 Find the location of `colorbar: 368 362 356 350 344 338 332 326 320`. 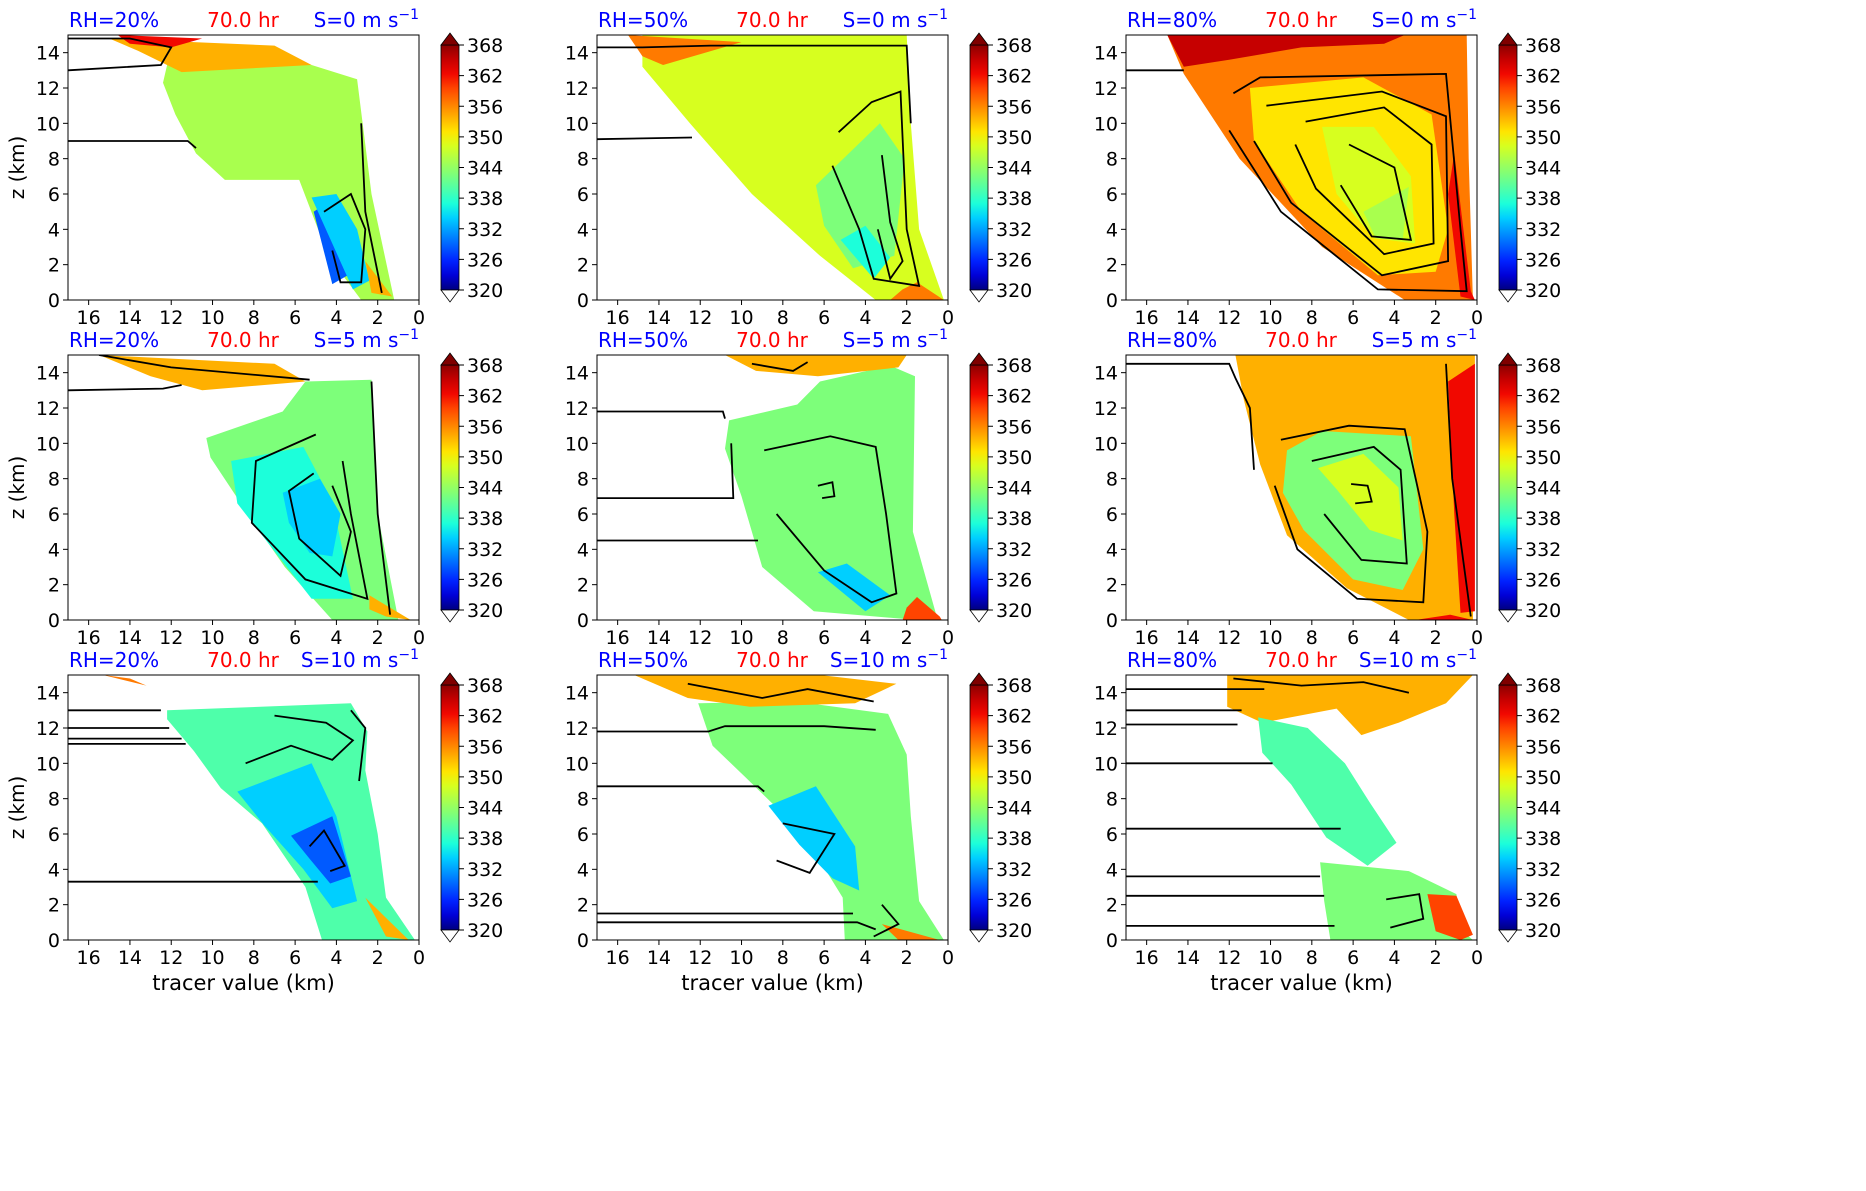

colorbar: 368 362 356 350 344 338 332 326 320 is located at coordinates (471, 487).